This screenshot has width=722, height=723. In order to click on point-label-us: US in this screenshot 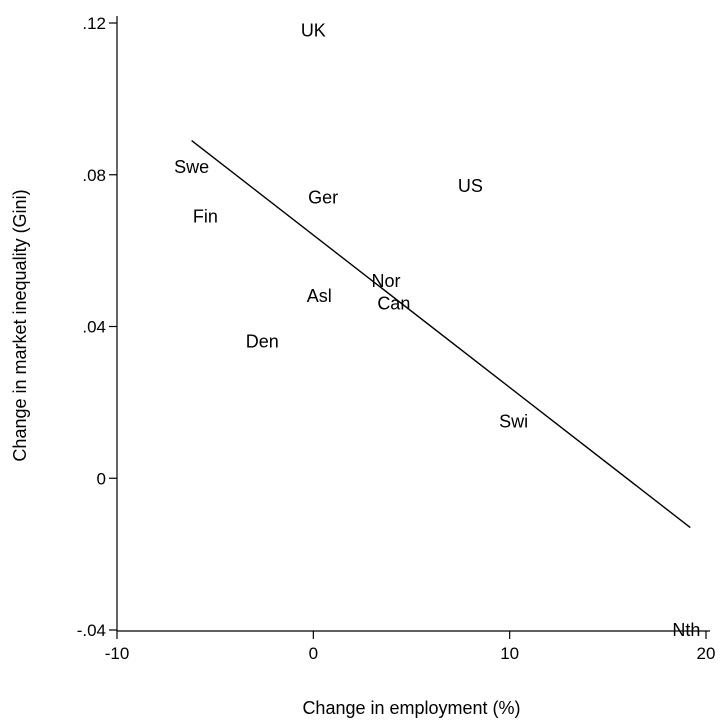, I will do `click(470, 186)`.